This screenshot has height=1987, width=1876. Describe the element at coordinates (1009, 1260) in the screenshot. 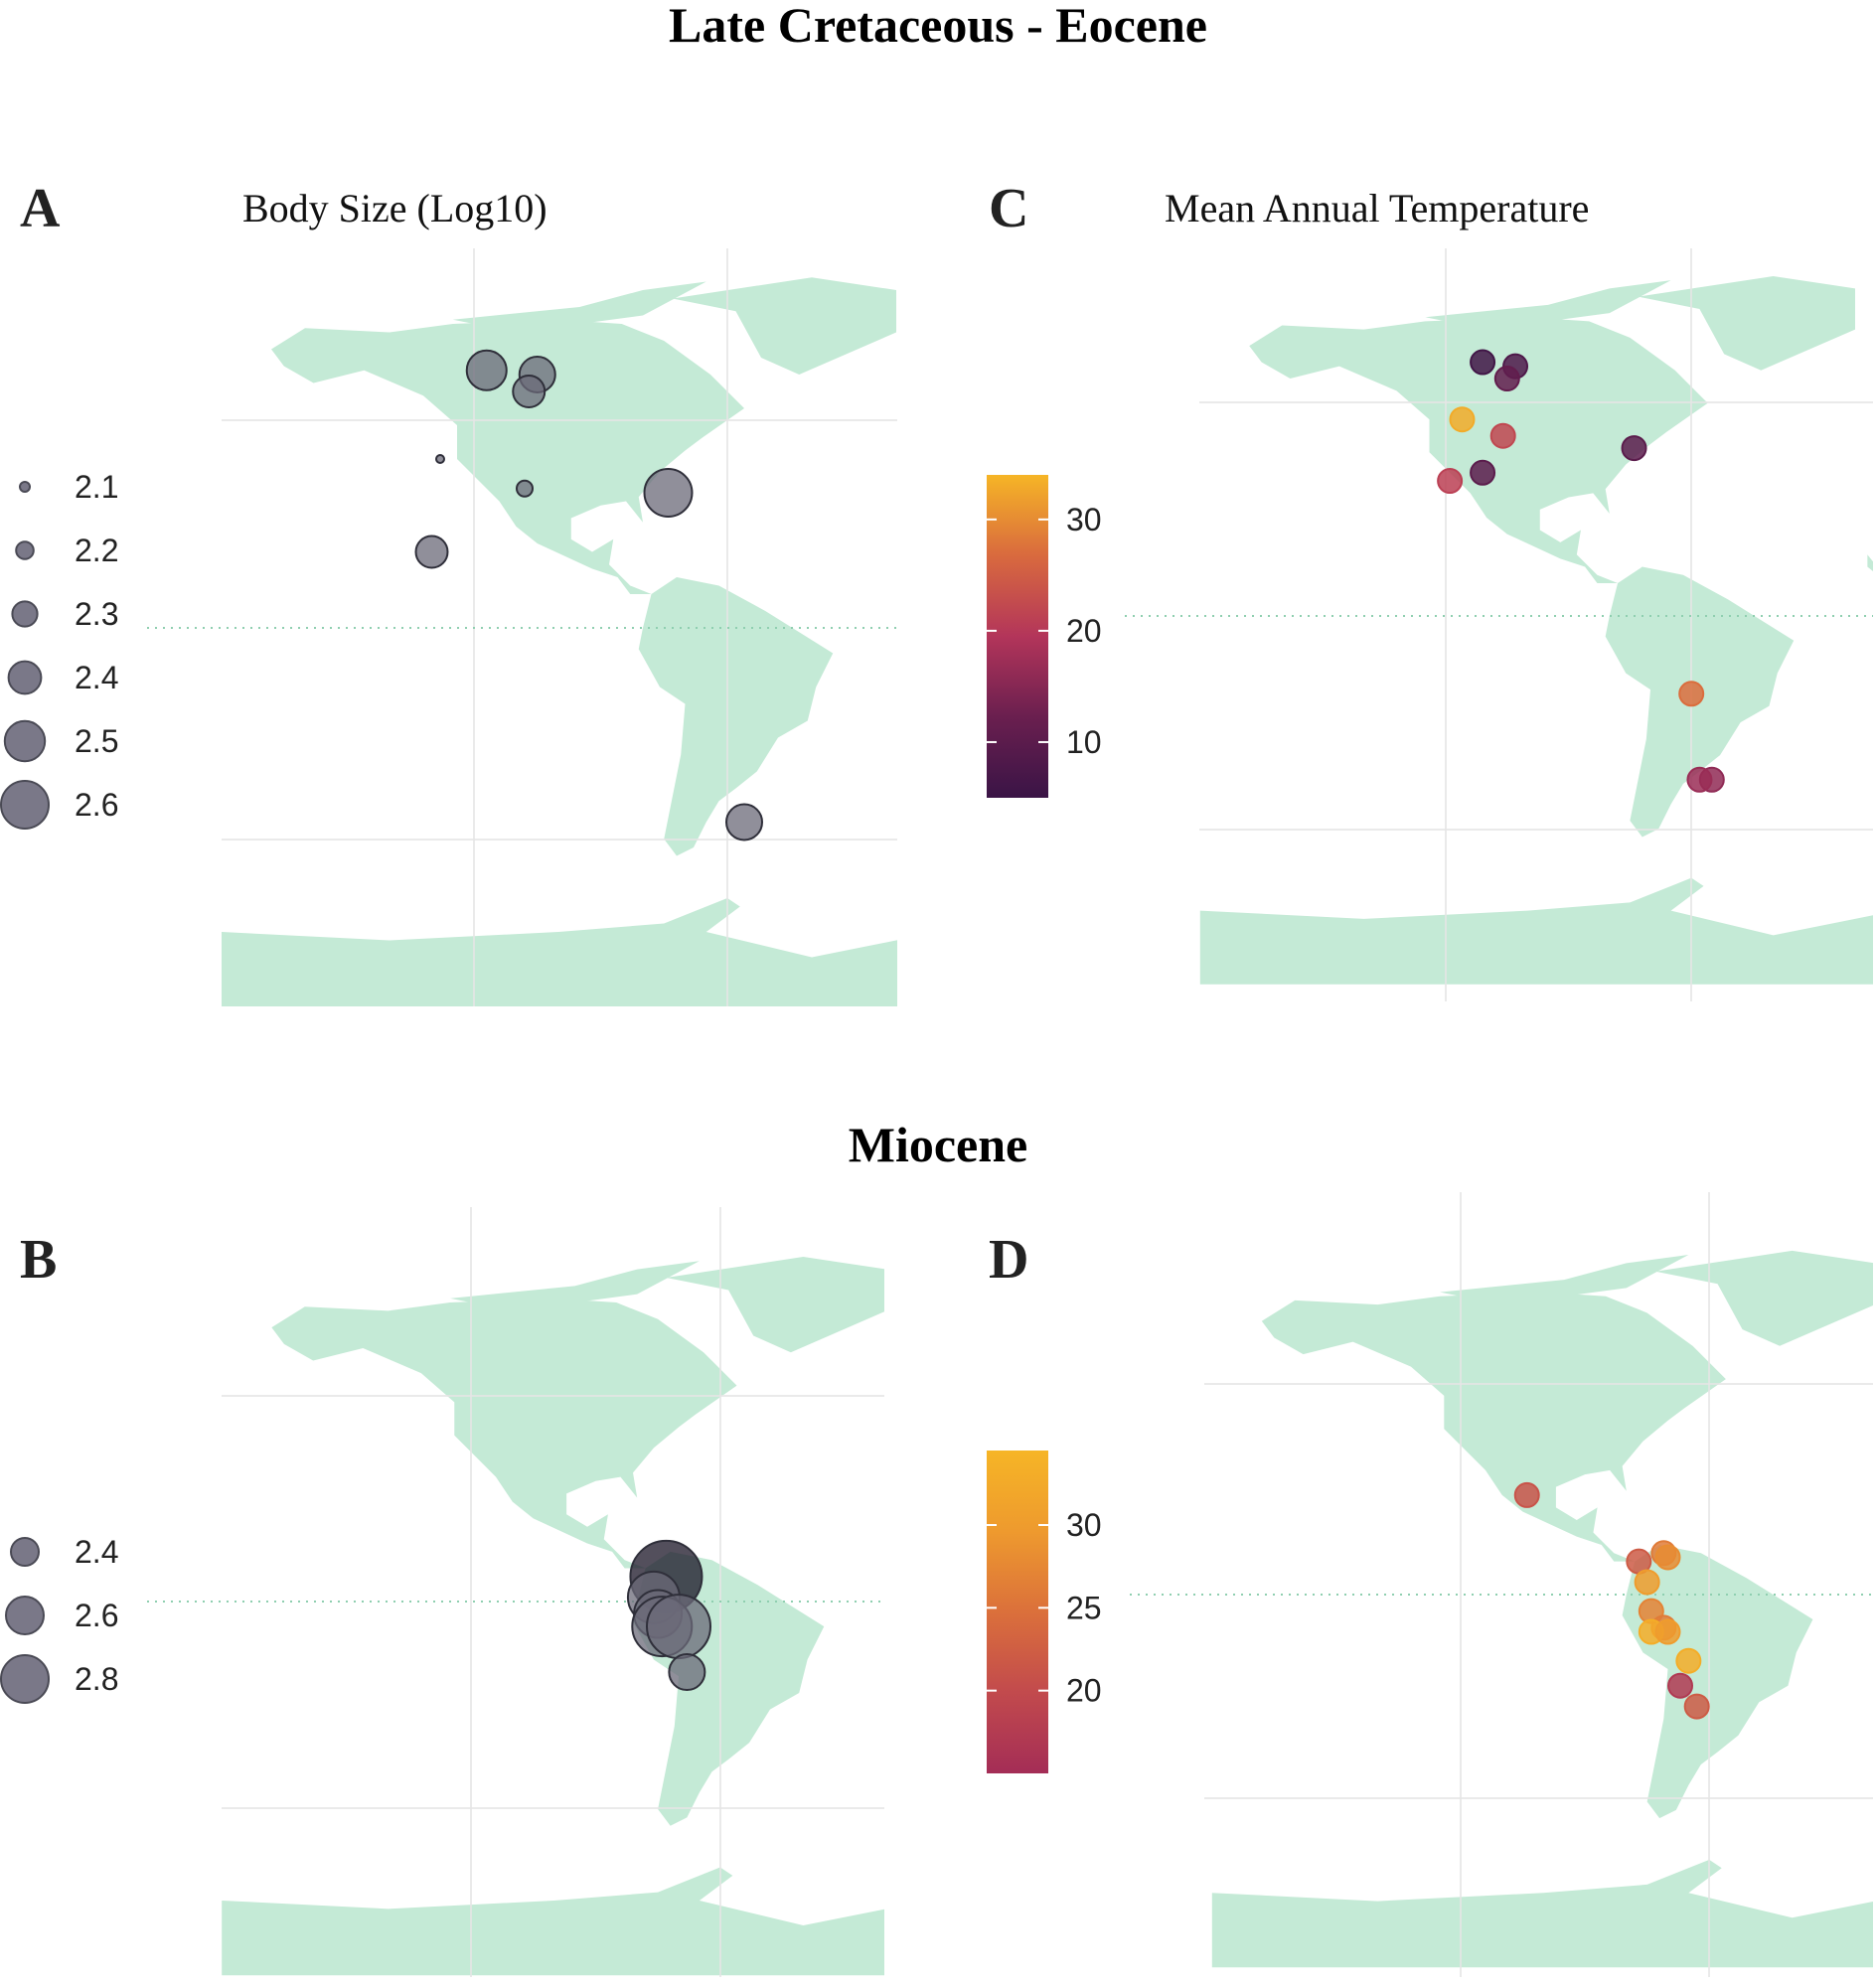

I see `panel-letter-d: D` at that location.